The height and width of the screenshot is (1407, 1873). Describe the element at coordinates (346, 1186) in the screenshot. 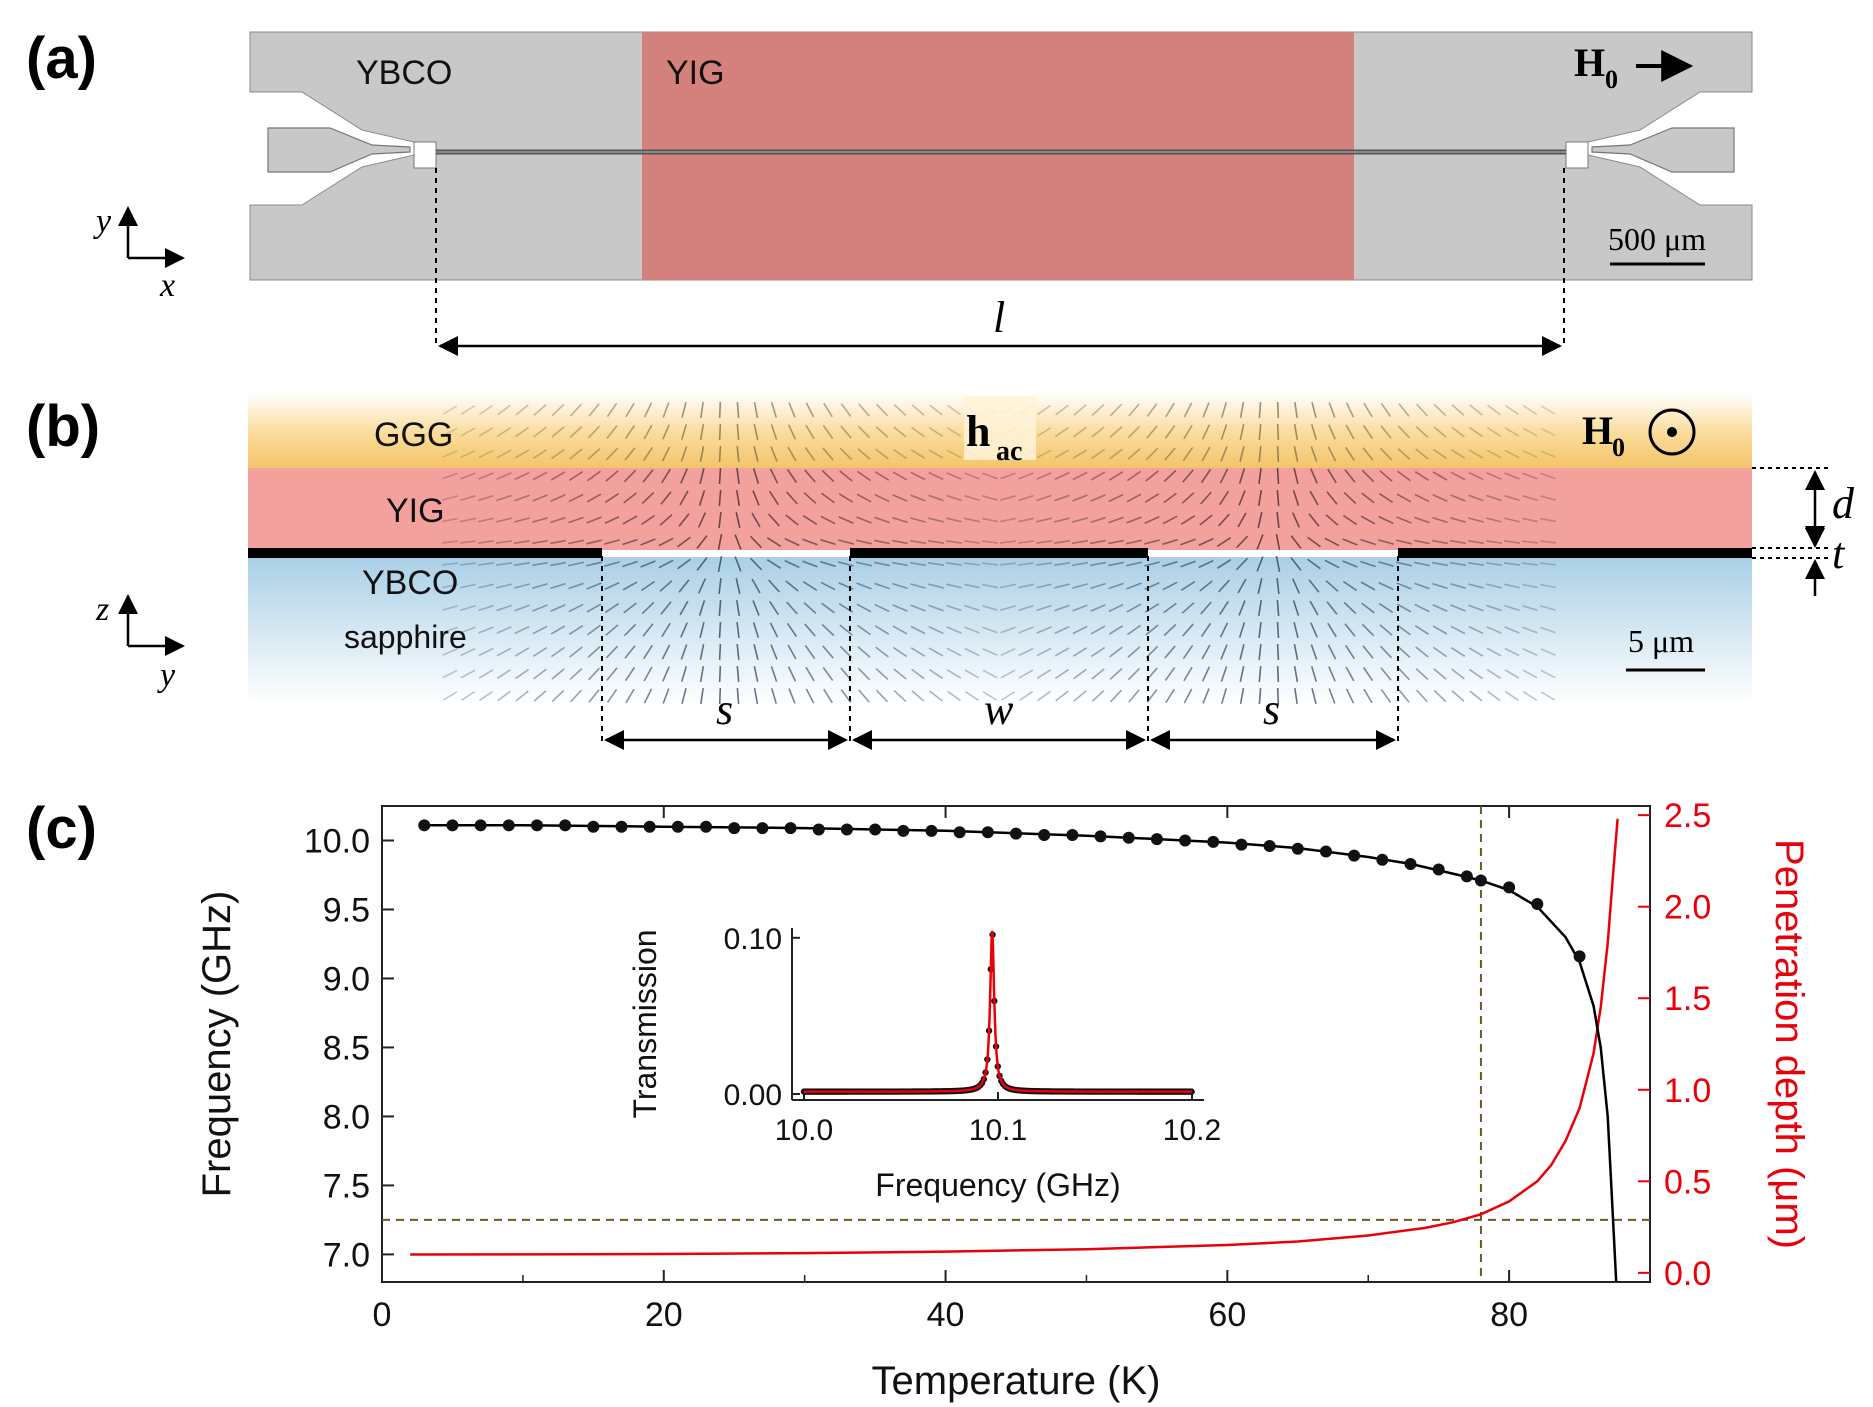

I see `y-tick-label: 7.5` at that location.